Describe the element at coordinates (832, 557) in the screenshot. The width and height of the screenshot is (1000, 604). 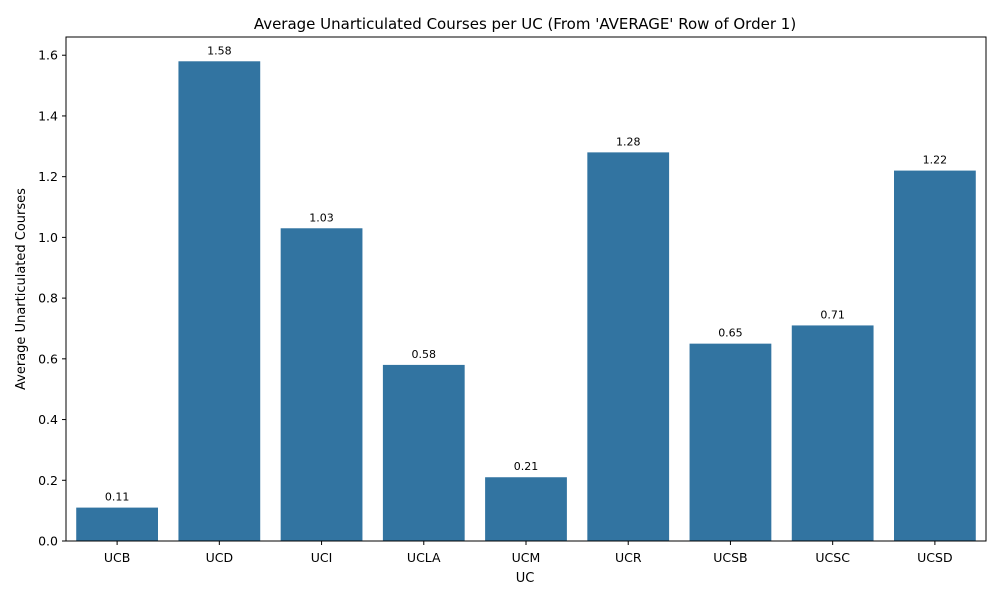
I see `x-tick-label: UCSC` at that location.